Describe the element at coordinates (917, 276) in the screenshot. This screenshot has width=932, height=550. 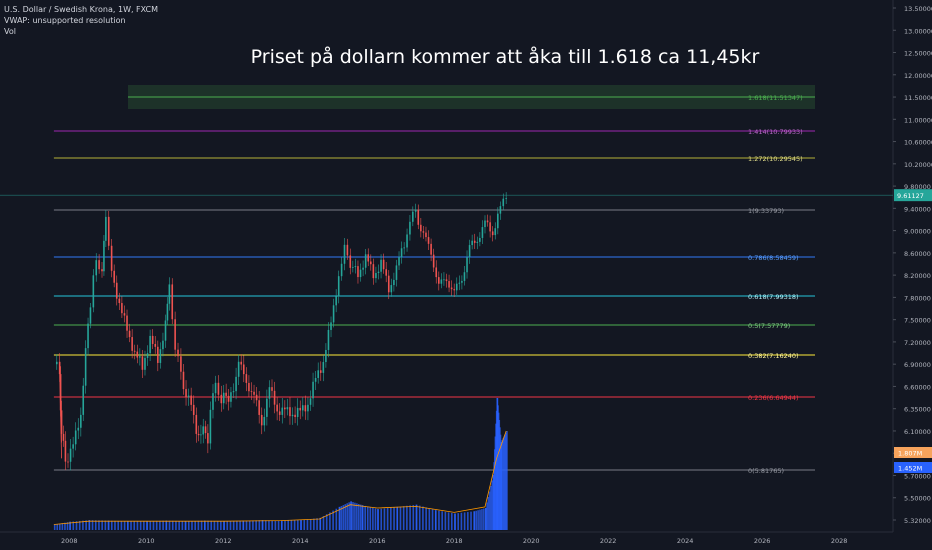
I see `price-tick-label: 8.20000` at that location.